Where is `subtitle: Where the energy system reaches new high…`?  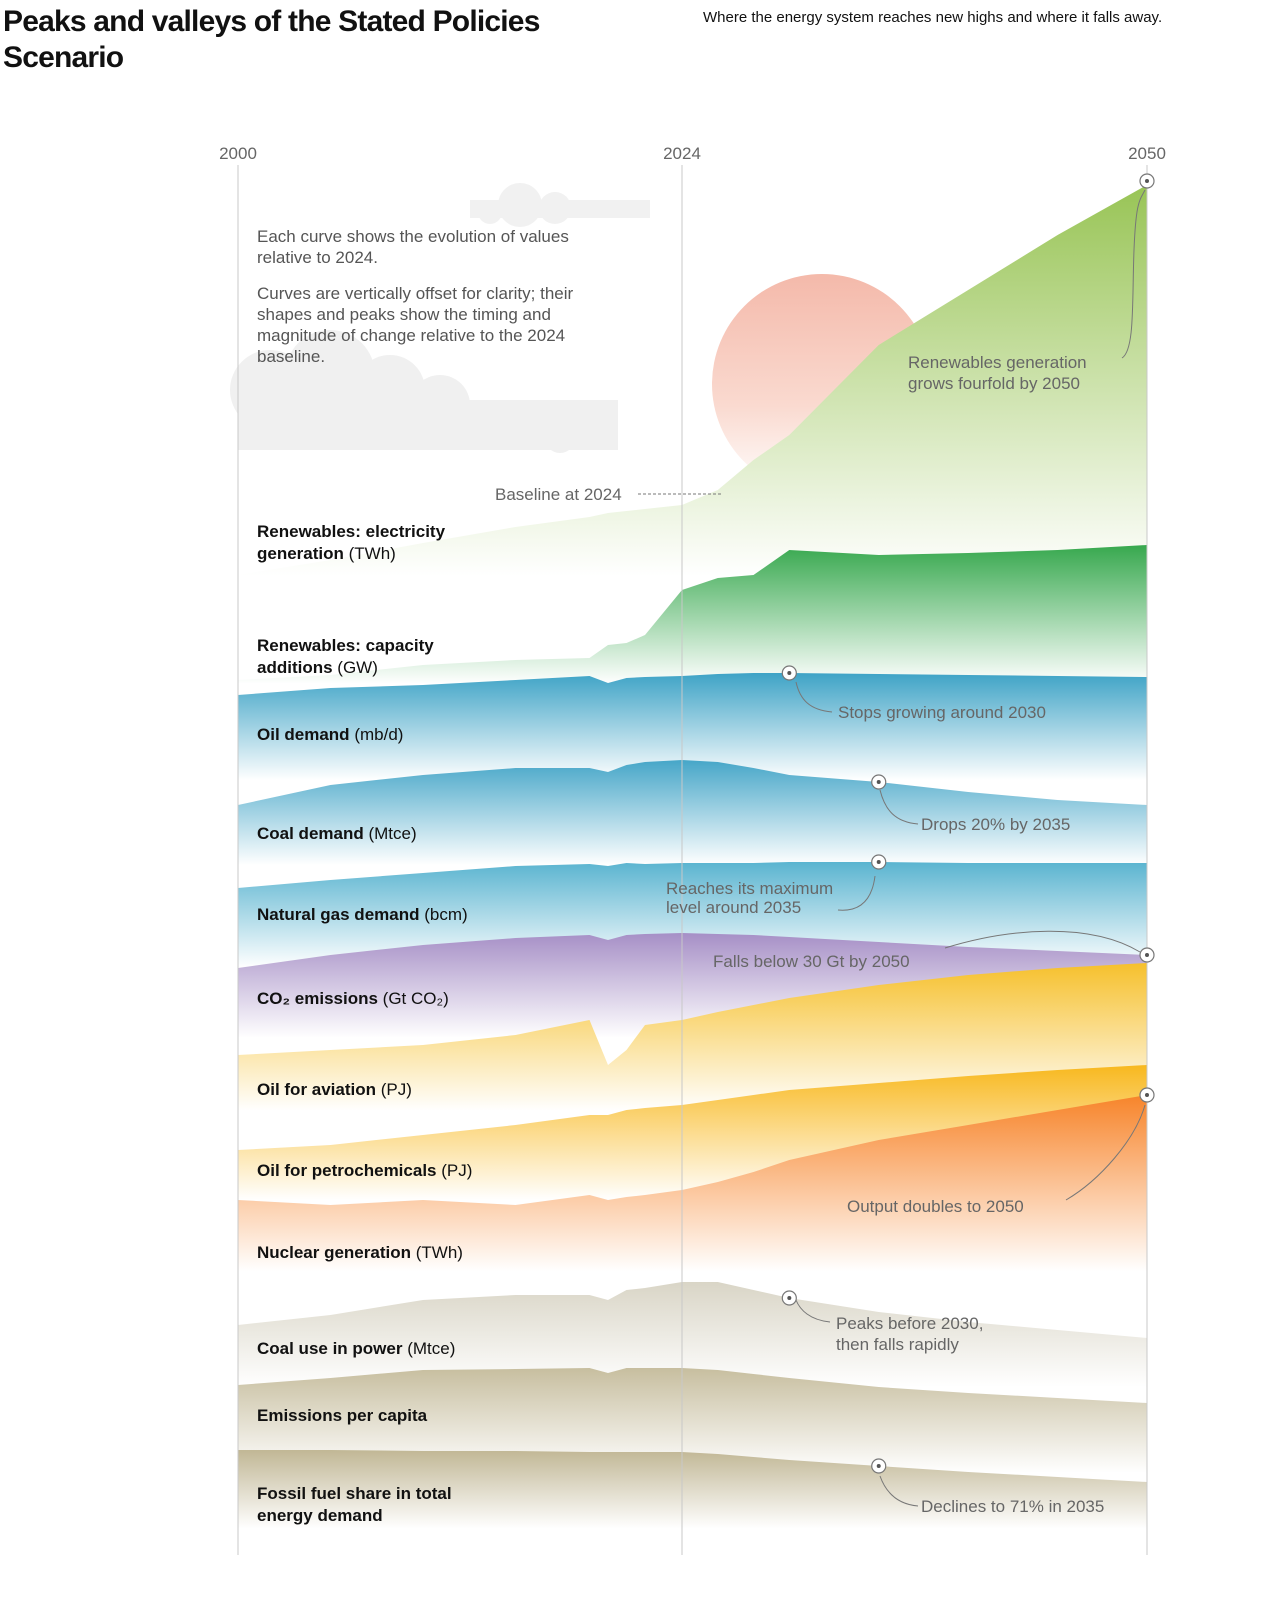
subtitle: Where the energy system reaches new high… is located at coordinates (933, 17).